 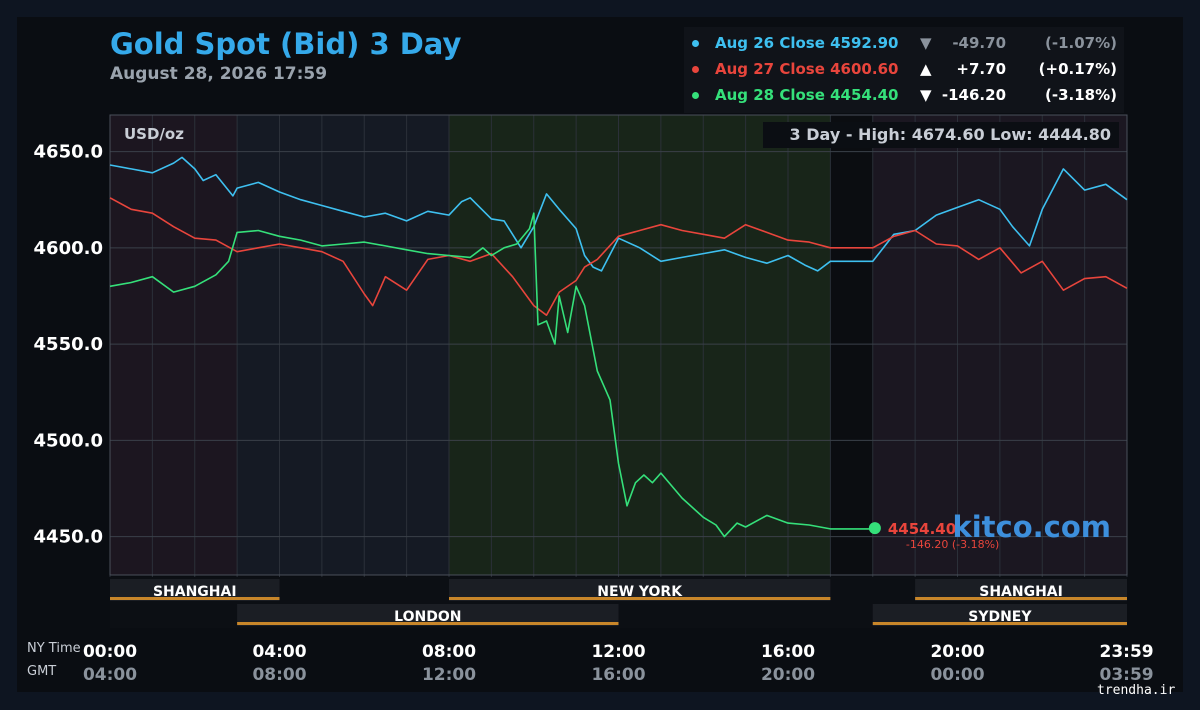 What do you see at coordinates (1127, 652) in the screenshot?
I see `x-tick-label-ny: 23:59` at bounding box center [1127, 652].